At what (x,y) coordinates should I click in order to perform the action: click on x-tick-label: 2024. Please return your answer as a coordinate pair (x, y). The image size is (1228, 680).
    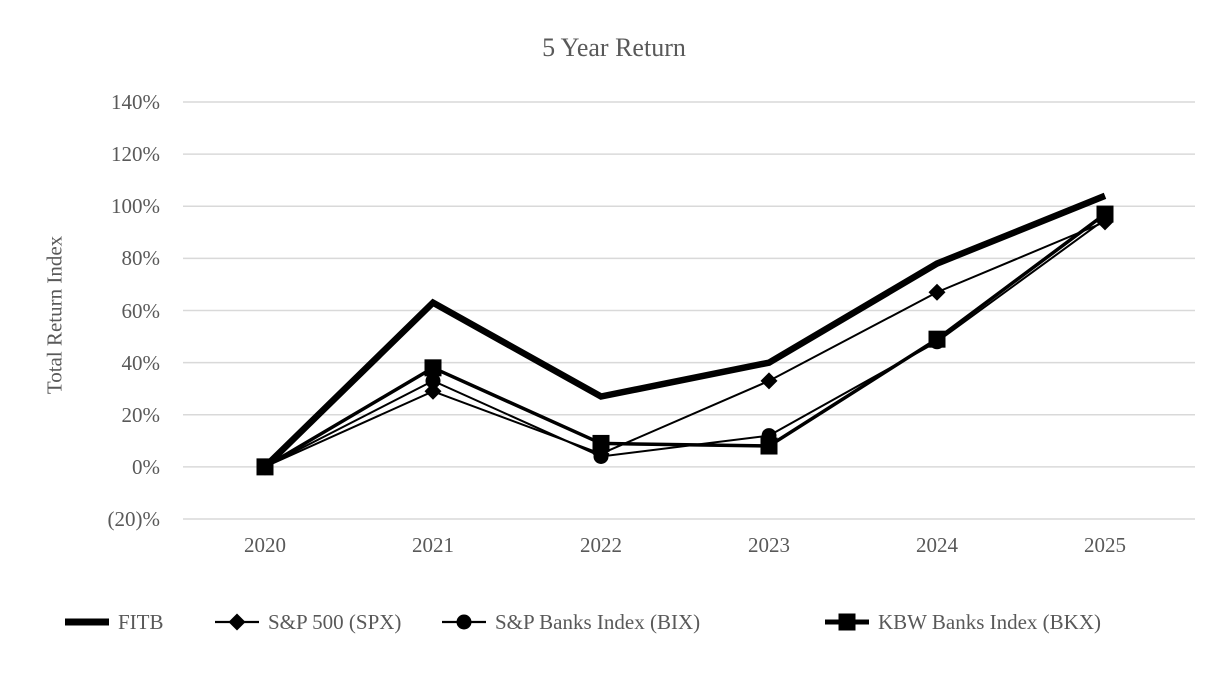
    Looking at the image, I should click on (937, 545).